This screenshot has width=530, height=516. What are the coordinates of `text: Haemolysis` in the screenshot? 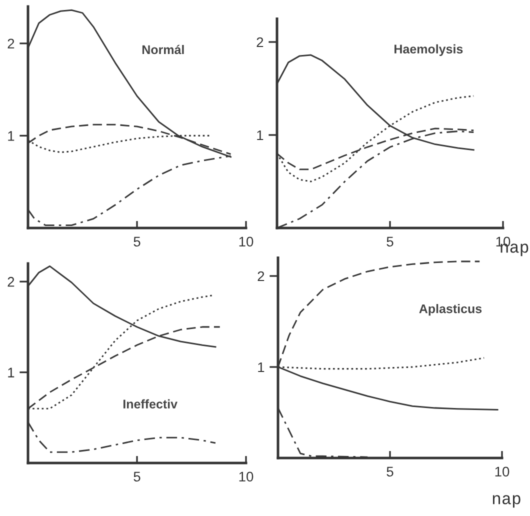 It's located at (428, 50).